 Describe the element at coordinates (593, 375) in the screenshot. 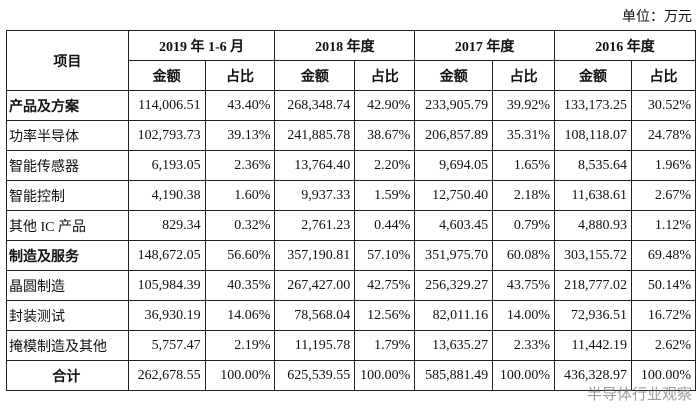

I see `value-cell: 436,328.97` at that location.